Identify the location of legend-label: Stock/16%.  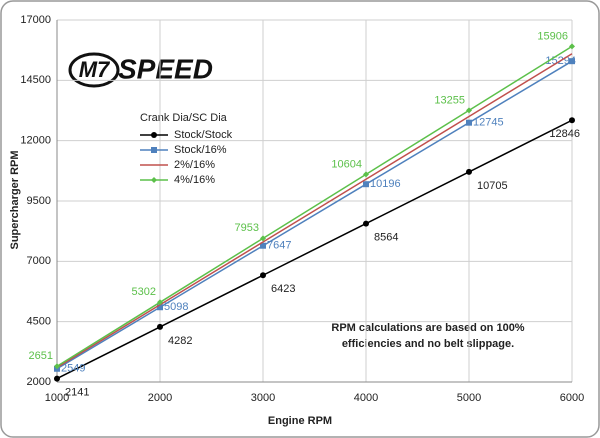
(200, 150).